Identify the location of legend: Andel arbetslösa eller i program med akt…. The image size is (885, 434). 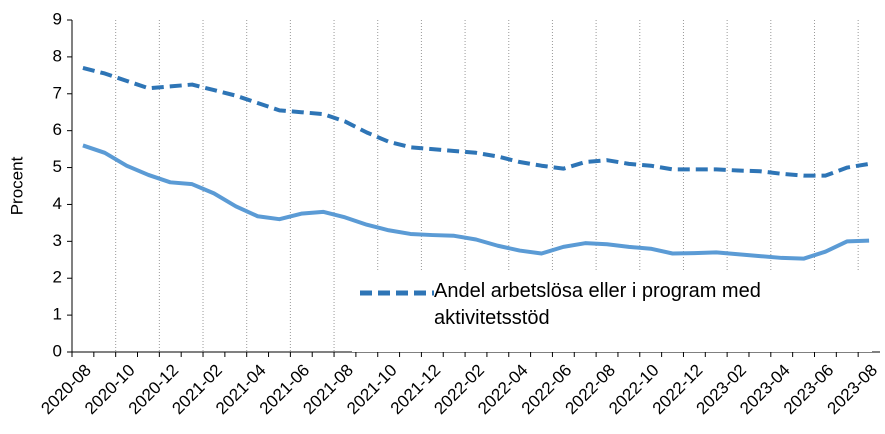
(612, 311).